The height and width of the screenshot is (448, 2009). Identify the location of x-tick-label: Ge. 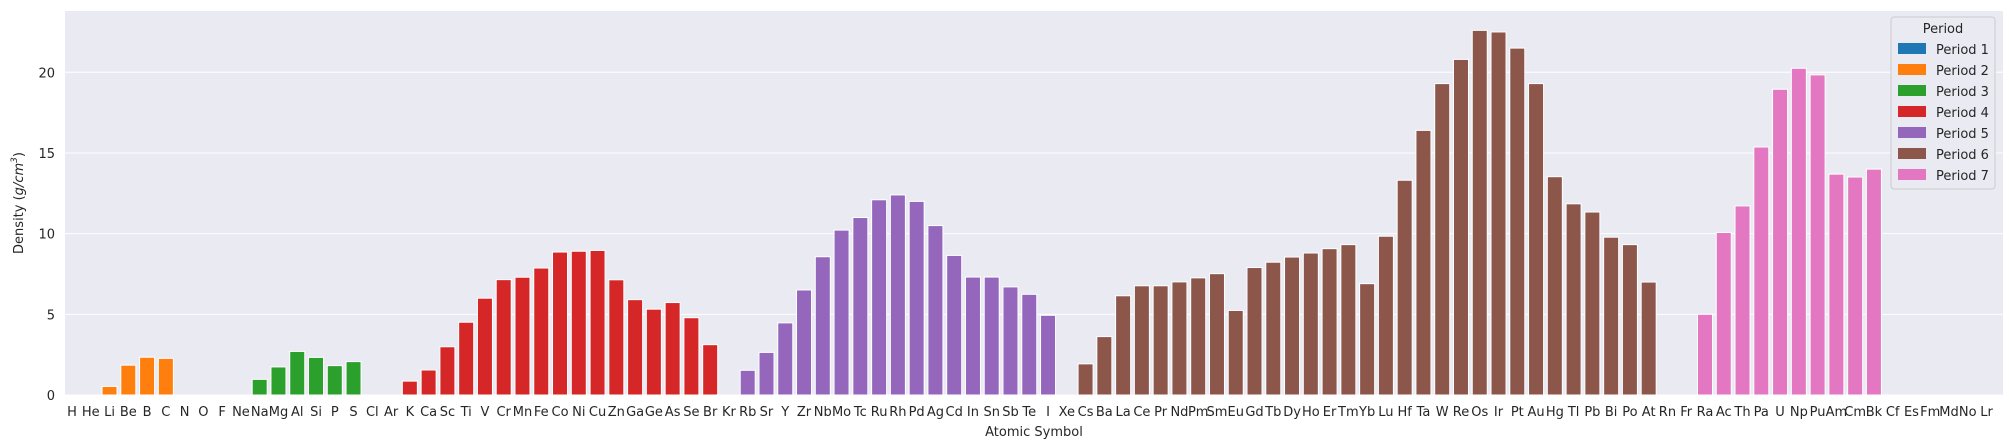
(654, 412).